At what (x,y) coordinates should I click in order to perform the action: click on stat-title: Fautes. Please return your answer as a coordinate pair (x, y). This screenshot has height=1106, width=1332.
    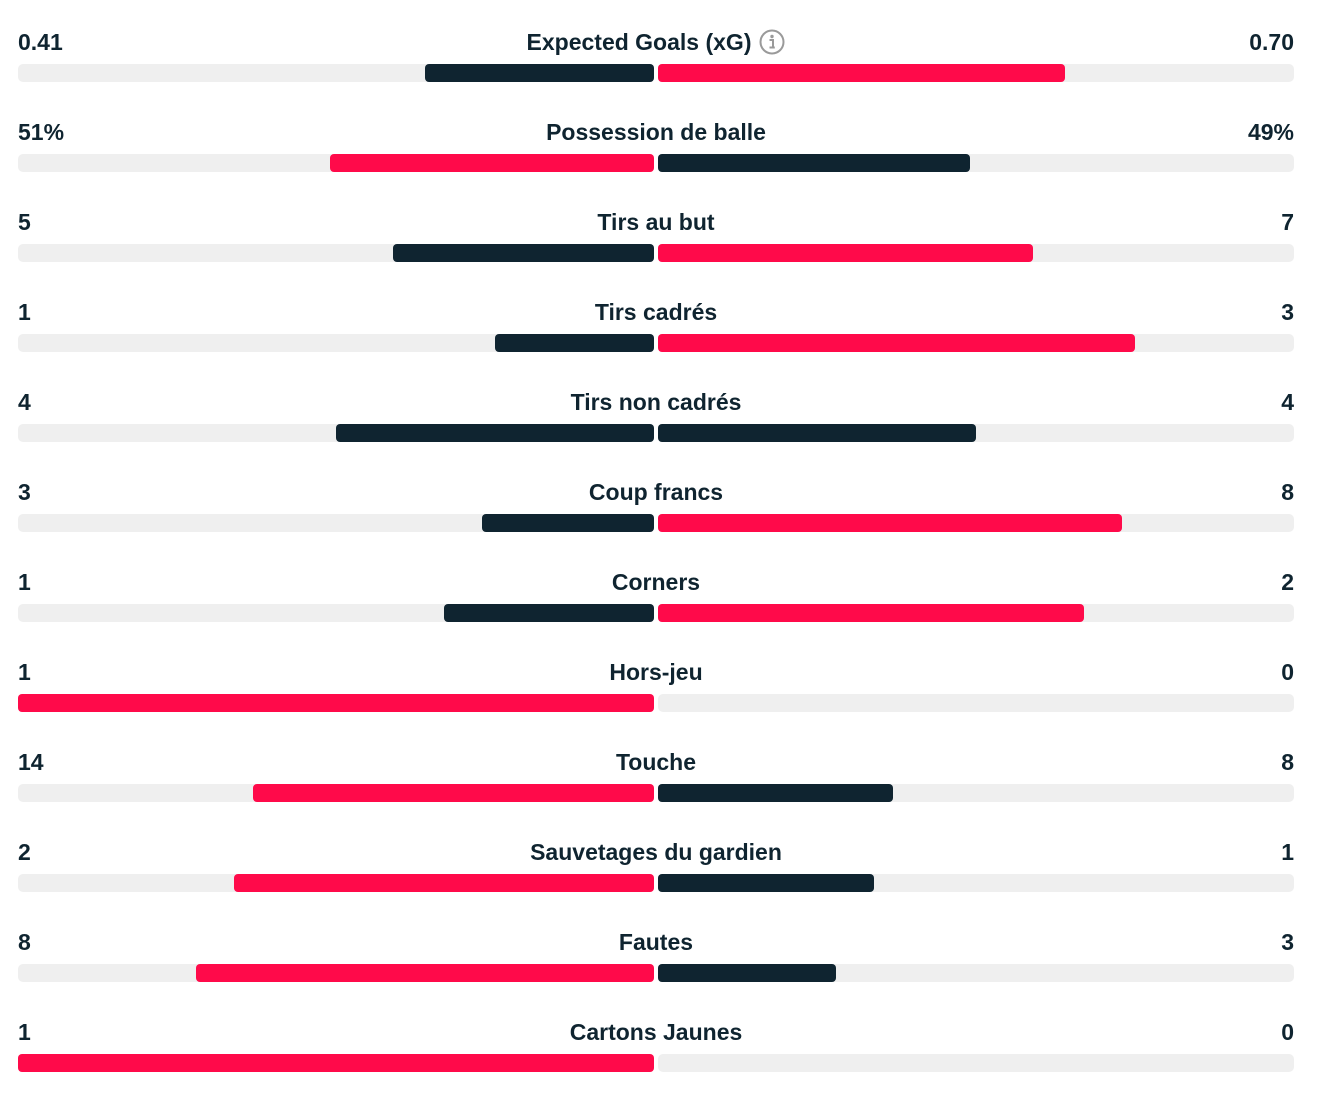
    Looking at the image, I should click on (656, 942).